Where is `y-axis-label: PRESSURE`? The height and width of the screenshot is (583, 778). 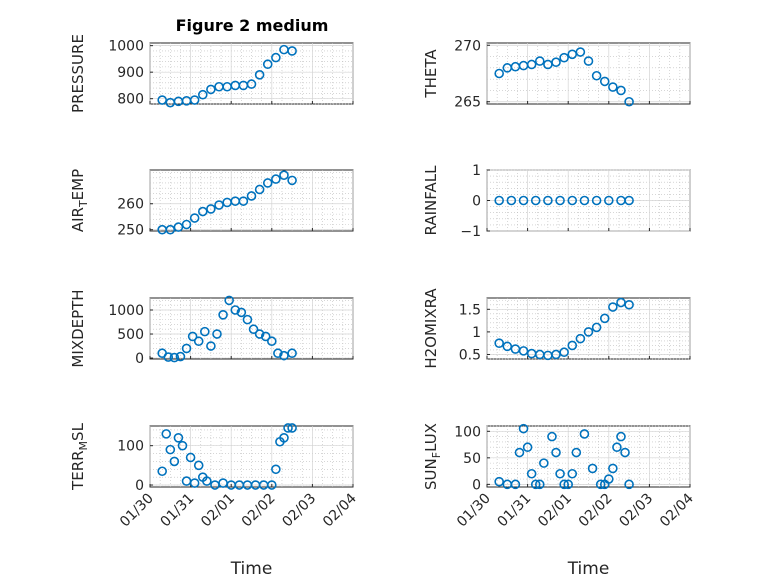
y-axis-label: PRESSURE is located at coordinates (78, 73).